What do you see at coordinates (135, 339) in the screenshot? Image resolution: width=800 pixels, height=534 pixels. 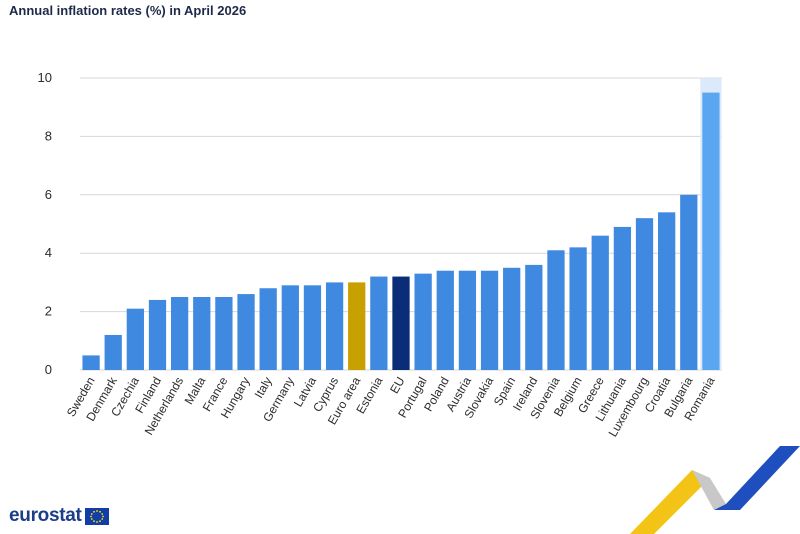 I see `bar-czechia` at bounding box center [135, 339].